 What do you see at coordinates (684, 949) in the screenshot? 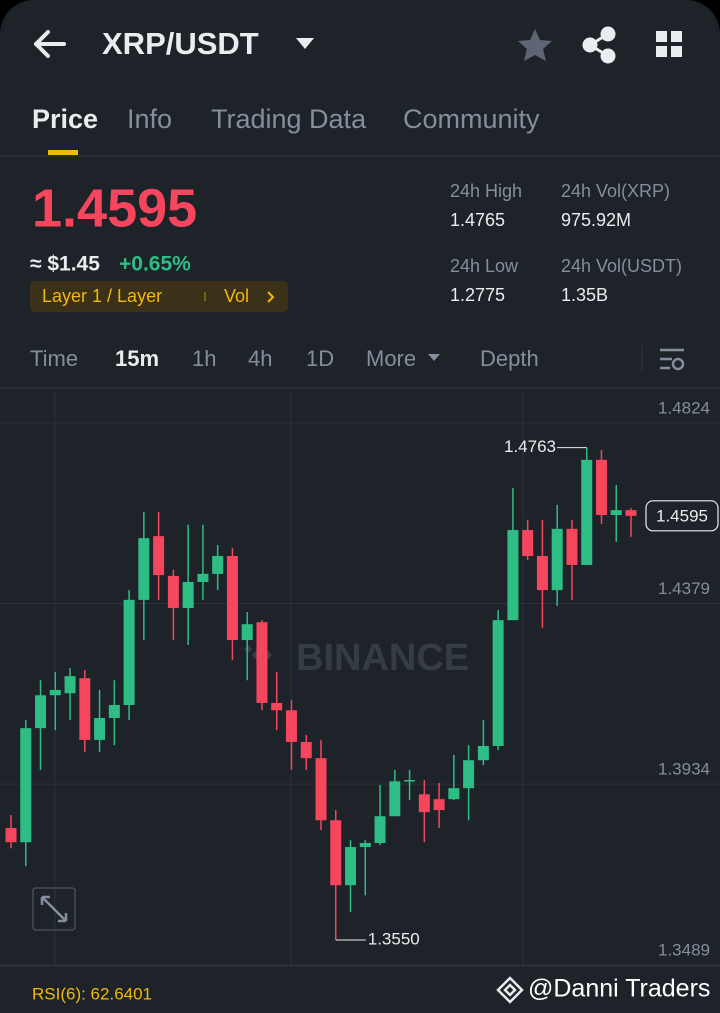
I see `y-tick-label: 1.3489` at bounding box center [684, 949].